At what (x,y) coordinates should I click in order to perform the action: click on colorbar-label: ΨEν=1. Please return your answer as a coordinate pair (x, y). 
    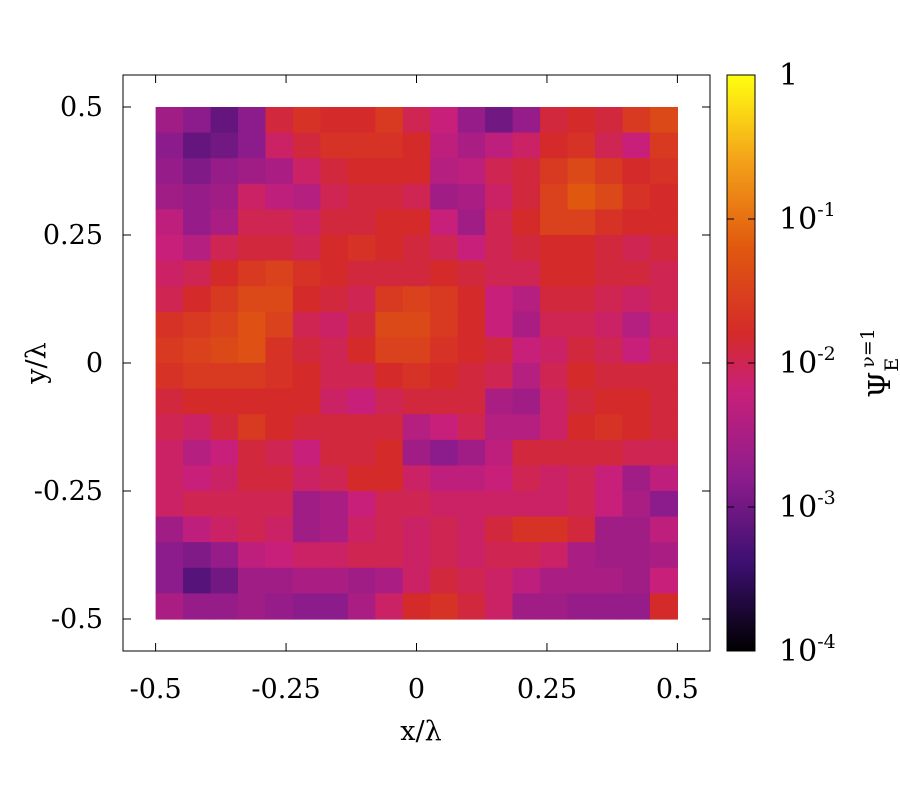
    Looking at the image, I should click on (878, 363).